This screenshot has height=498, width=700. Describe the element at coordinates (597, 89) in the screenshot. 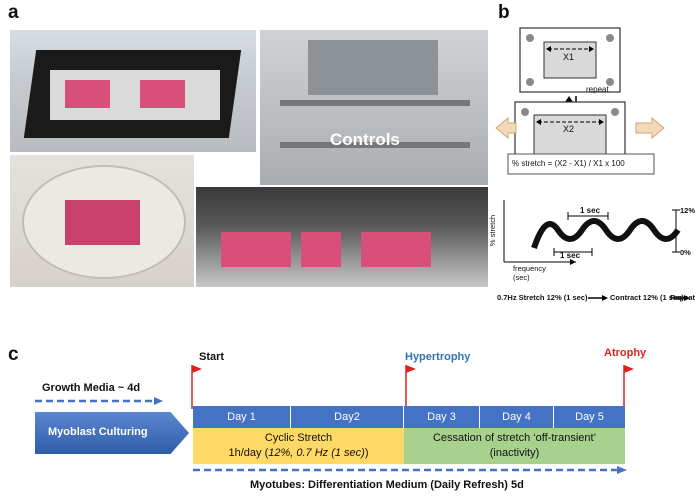

I see `repeat-label: repeat` at that location.